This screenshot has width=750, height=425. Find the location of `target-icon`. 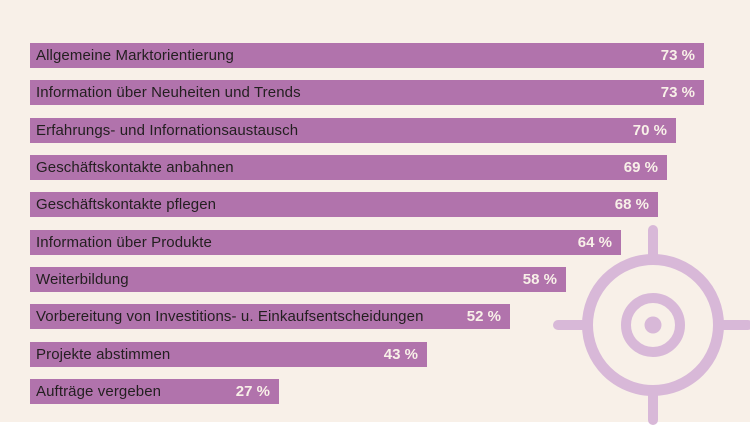

target-icon is located at coordinates (651, 325).